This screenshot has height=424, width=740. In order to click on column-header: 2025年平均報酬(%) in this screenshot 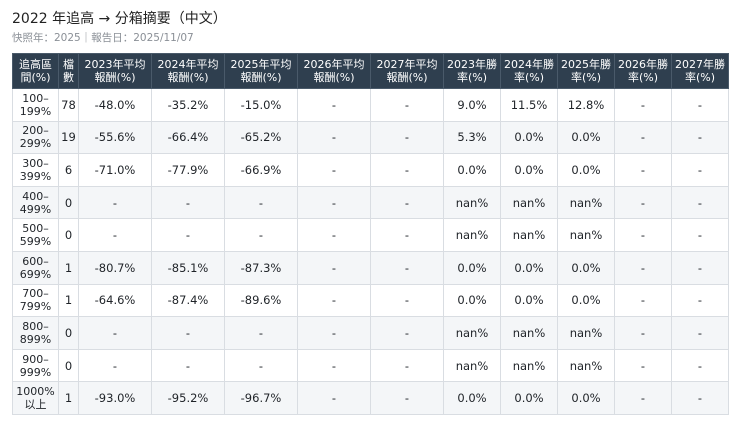, I will do `click(261, 71)`.